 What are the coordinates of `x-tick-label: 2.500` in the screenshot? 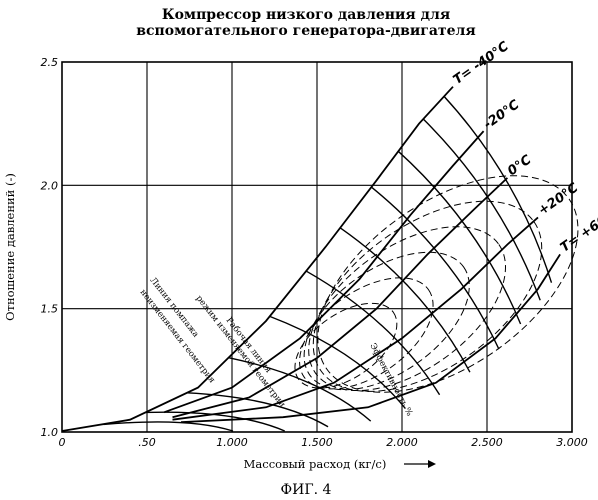 It's located at (487, 442).